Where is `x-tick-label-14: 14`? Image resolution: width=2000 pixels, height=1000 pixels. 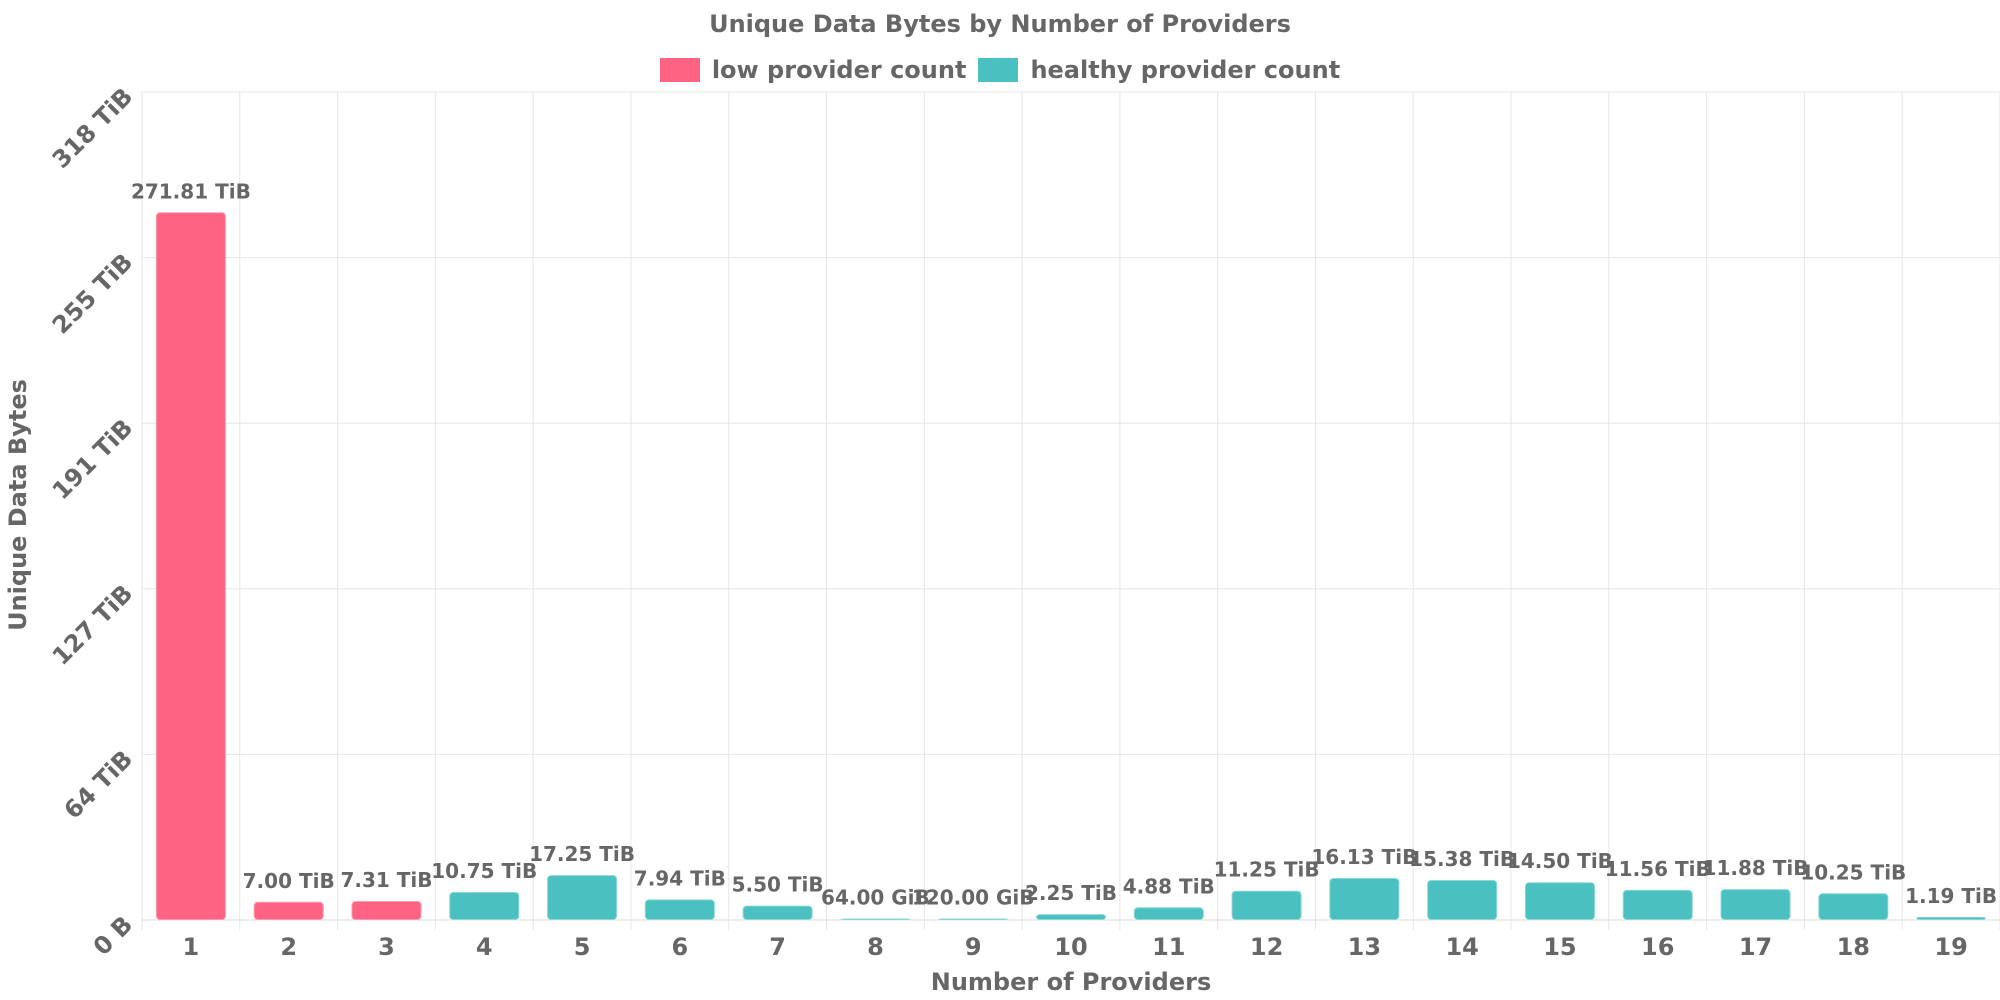 x-tick-label-14: 14 is located at coordinates (1461, 947).